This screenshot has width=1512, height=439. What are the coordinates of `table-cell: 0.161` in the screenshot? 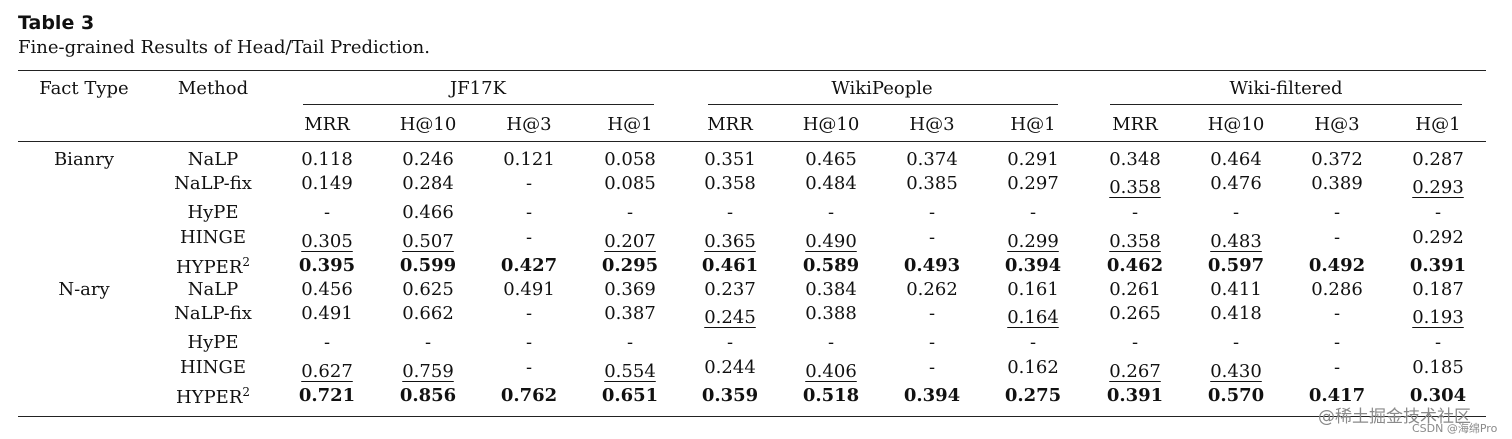 It's located at (1033, 289).